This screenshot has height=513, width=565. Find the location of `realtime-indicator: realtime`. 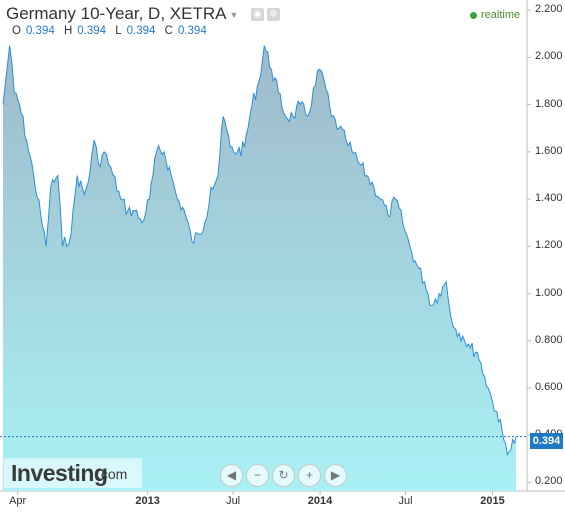

realtime-indicator: realtime is located at coordinates (495, 15).